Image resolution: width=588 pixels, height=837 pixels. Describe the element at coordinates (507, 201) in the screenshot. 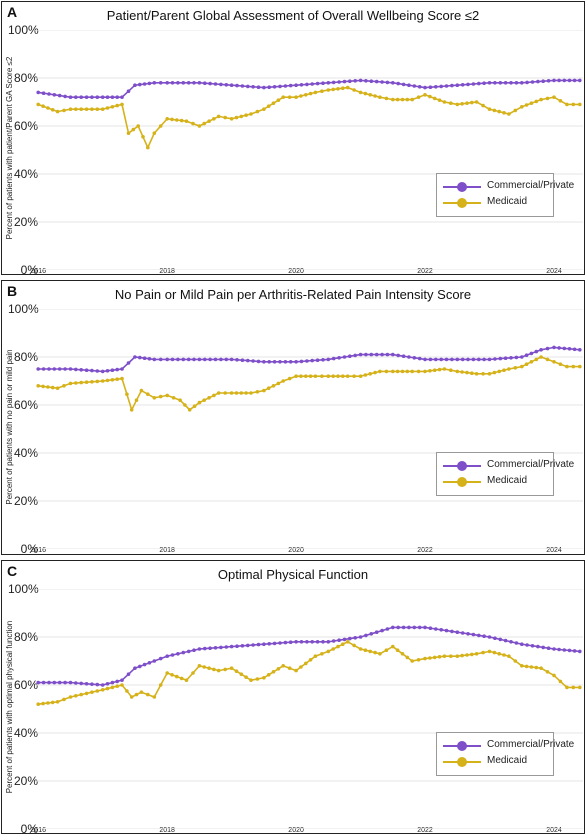

I see `legend-label: Medicaid` at that location.